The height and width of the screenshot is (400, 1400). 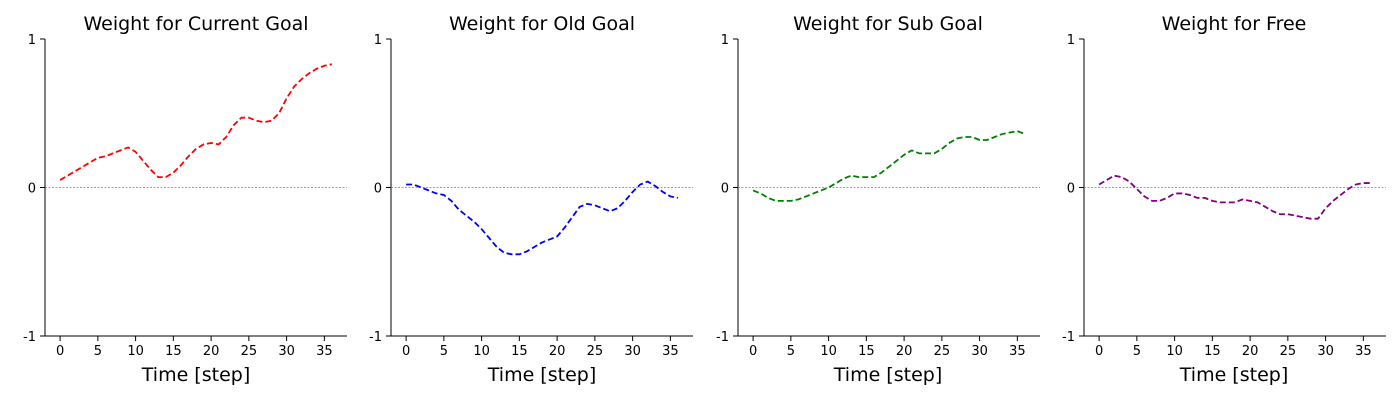 What do you see at coordinates (1234, 24) in the screenshot?
I see `chart-title: Weight for Free` at bounding box center [1234, 24].